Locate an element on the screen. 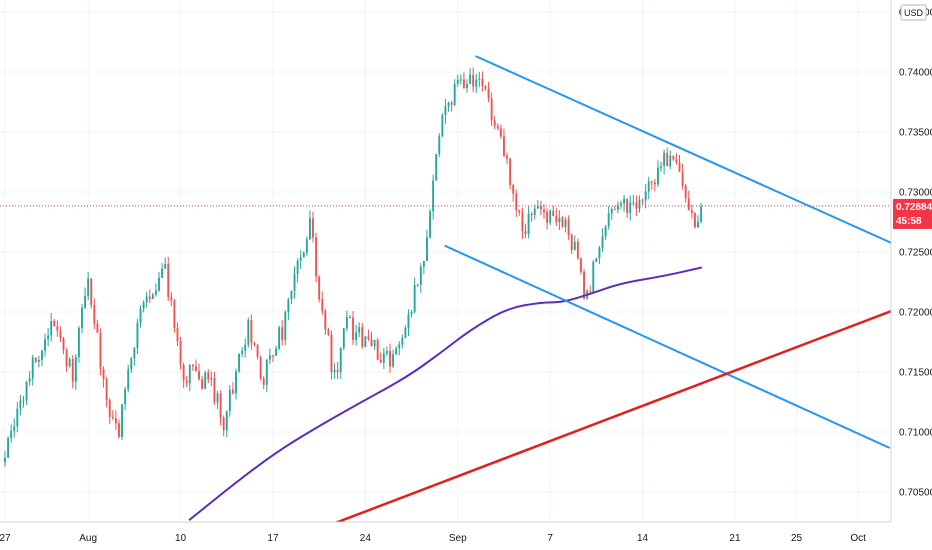 This screenshot has width=932, height=550. price-tick-label: 0.70500 is located at coordinates (915, 493).